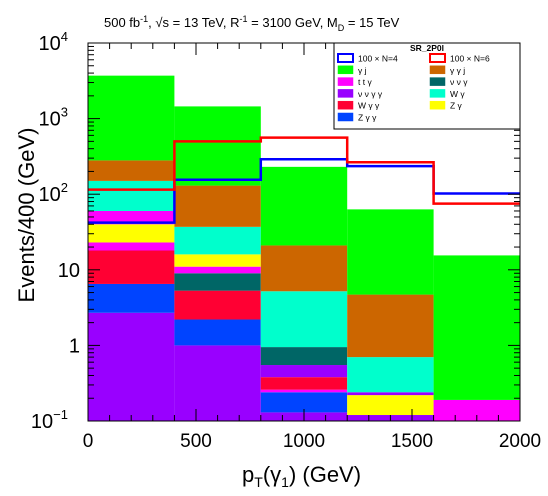 This screenshot has height=496, width=548. What do you see at coordinates (285, 482) in the screenshot?
I see `x-label-sub2: 1` at bounding box center [285, 482].